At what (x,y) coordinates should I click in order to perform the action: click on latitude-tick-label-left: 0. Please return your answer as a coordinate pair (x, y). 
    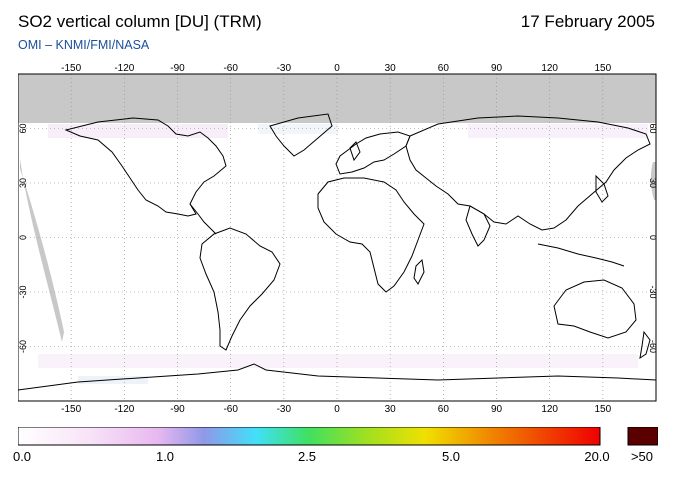
    Looking at the image, I should click on (23, 237).